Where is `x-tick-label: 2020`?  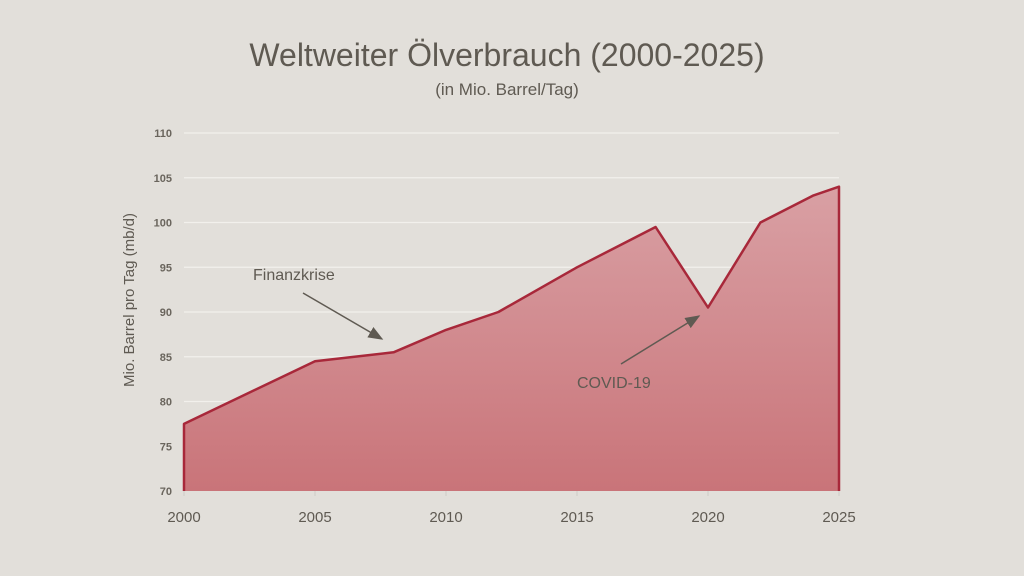
x-tick-label: 2020 is located at coordinates (707, 517).